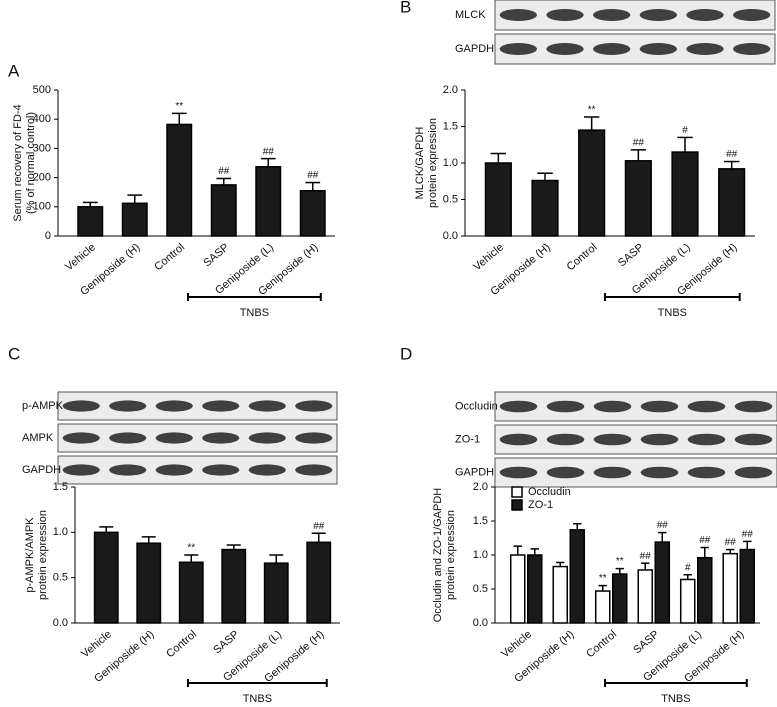 This screenshot has width=777, height=707. Describe the element at coordinates (470, 15) in the screenshot. I see `blot-label: MLCK` at that location.